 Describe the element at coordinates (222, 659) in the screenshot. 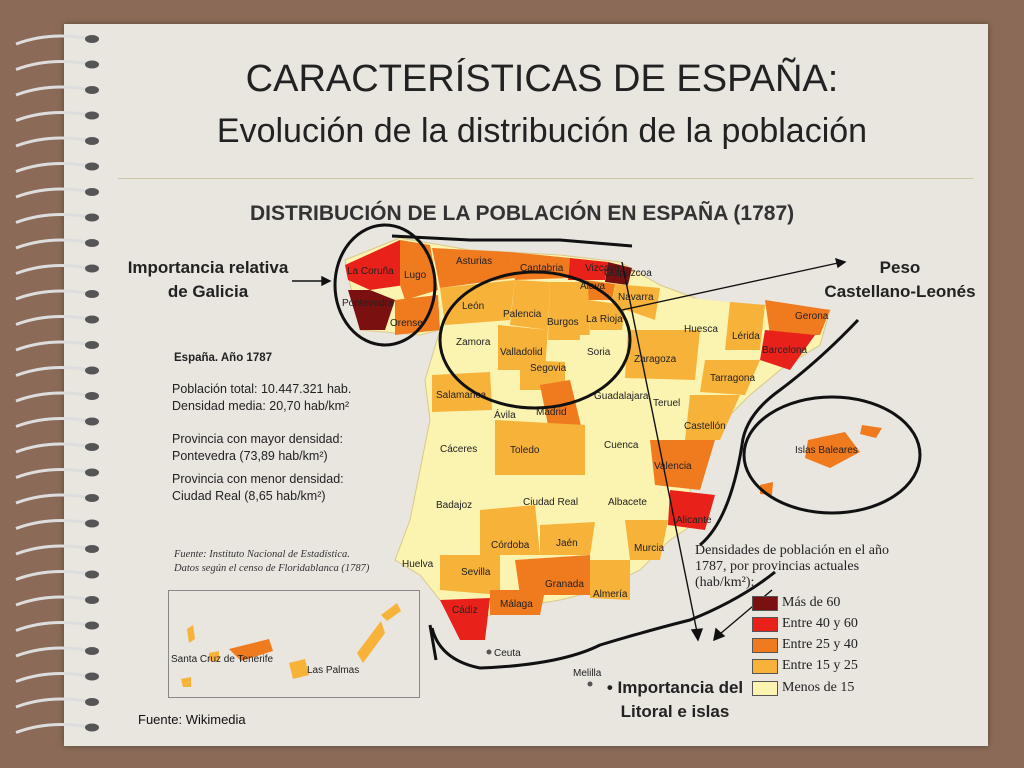

I see `label-santa-cruz-tenerife: Santa Cruz de Tenerife` at that location.